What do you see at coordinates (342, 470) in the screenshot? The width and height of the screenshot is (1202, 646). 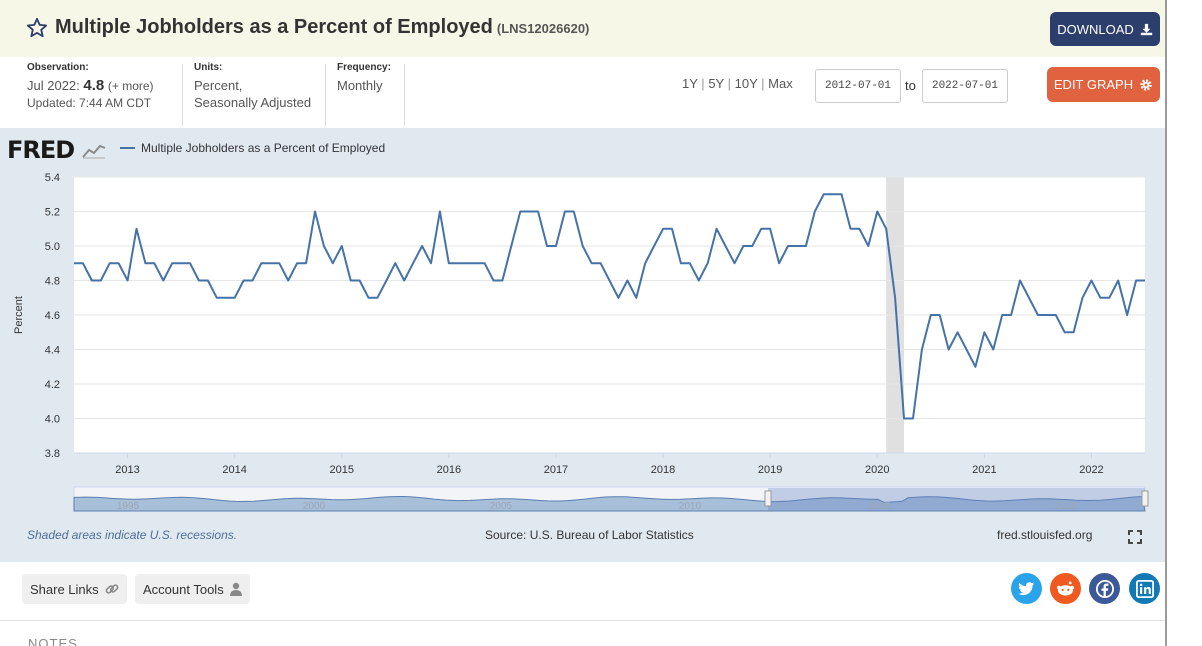 I see `x-tick-label: 2015` at bounding box center [342, 470].